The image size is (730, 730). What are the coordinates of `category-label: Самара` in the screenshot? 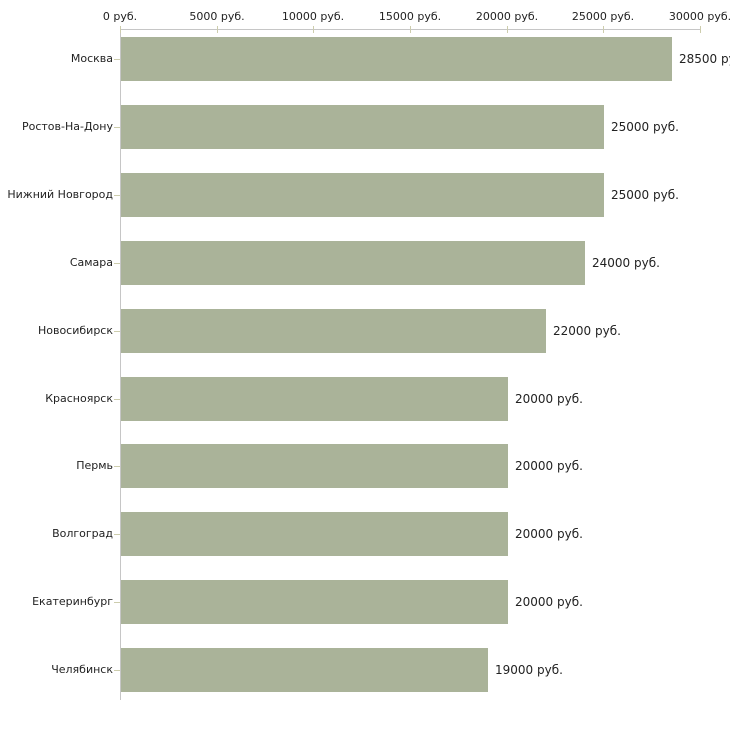 It's located at (91, 262).